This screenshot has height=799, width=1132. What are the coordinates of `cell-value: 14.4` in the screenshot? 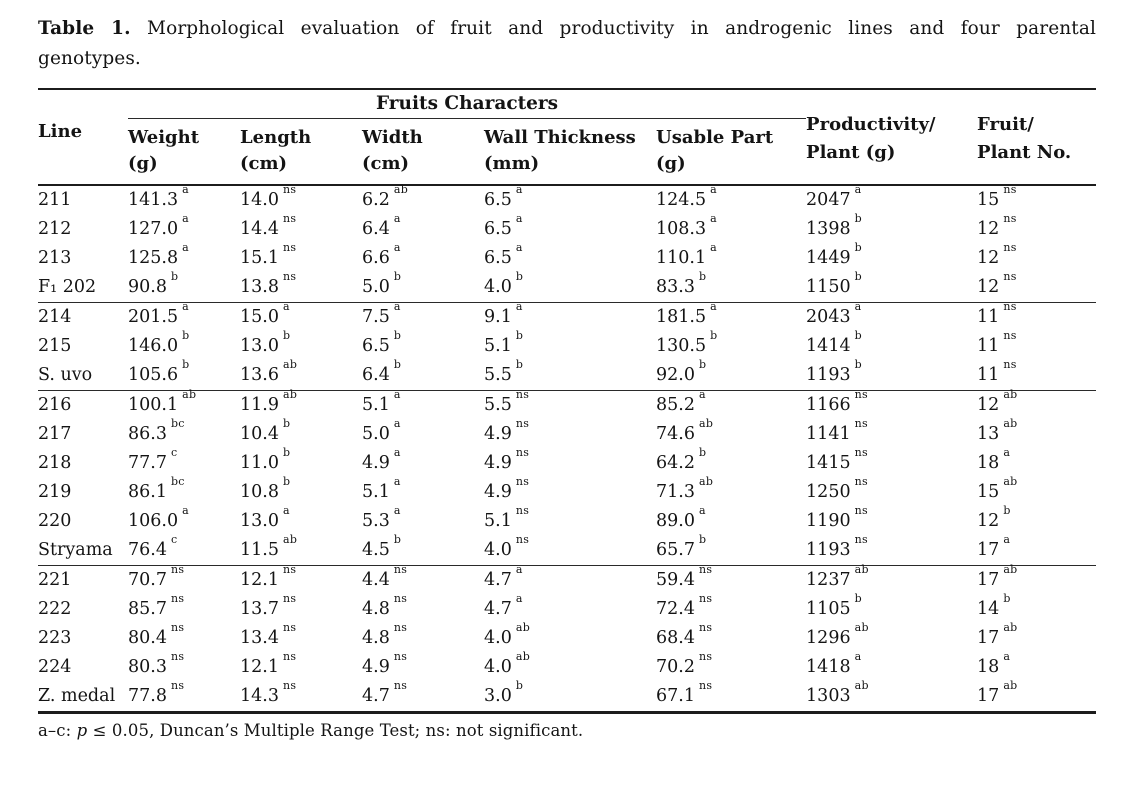 It's located at (259, 229).